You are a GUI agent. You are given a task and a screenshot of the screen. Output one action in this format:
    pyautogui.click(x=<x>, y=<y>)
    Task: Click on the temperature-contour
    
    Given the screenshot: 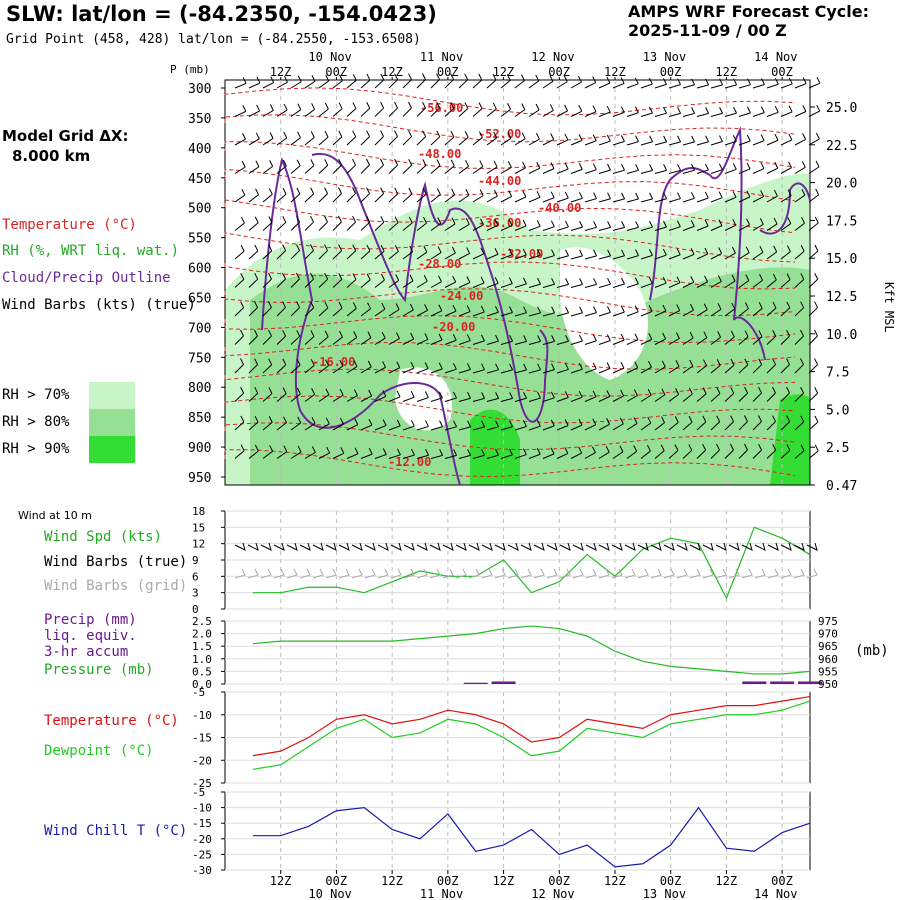 What is the action you would take?
    pyautogui.click(x=510, y=329)
    